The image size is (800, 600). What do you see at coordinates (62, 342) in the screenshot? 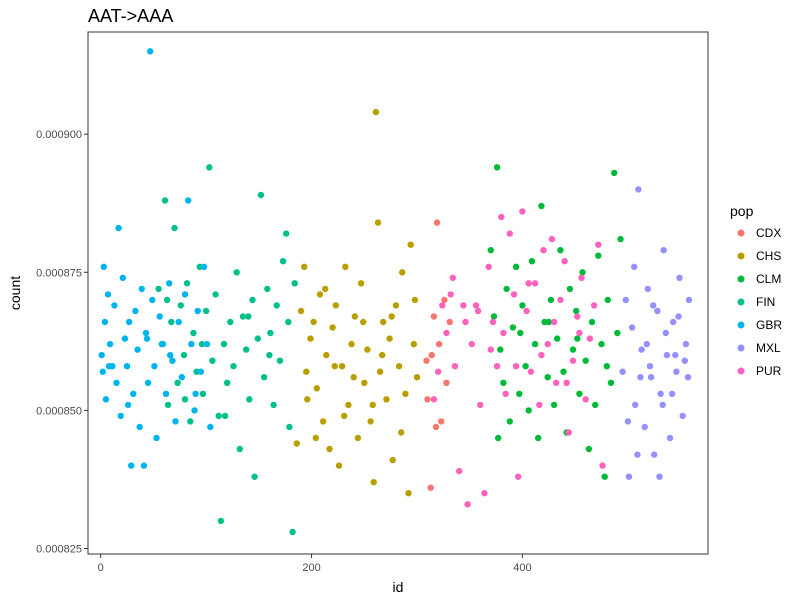
I see `y-axis: 0.000825 0.000850 0.000875 0.000900` at bounding box center [62, 342].